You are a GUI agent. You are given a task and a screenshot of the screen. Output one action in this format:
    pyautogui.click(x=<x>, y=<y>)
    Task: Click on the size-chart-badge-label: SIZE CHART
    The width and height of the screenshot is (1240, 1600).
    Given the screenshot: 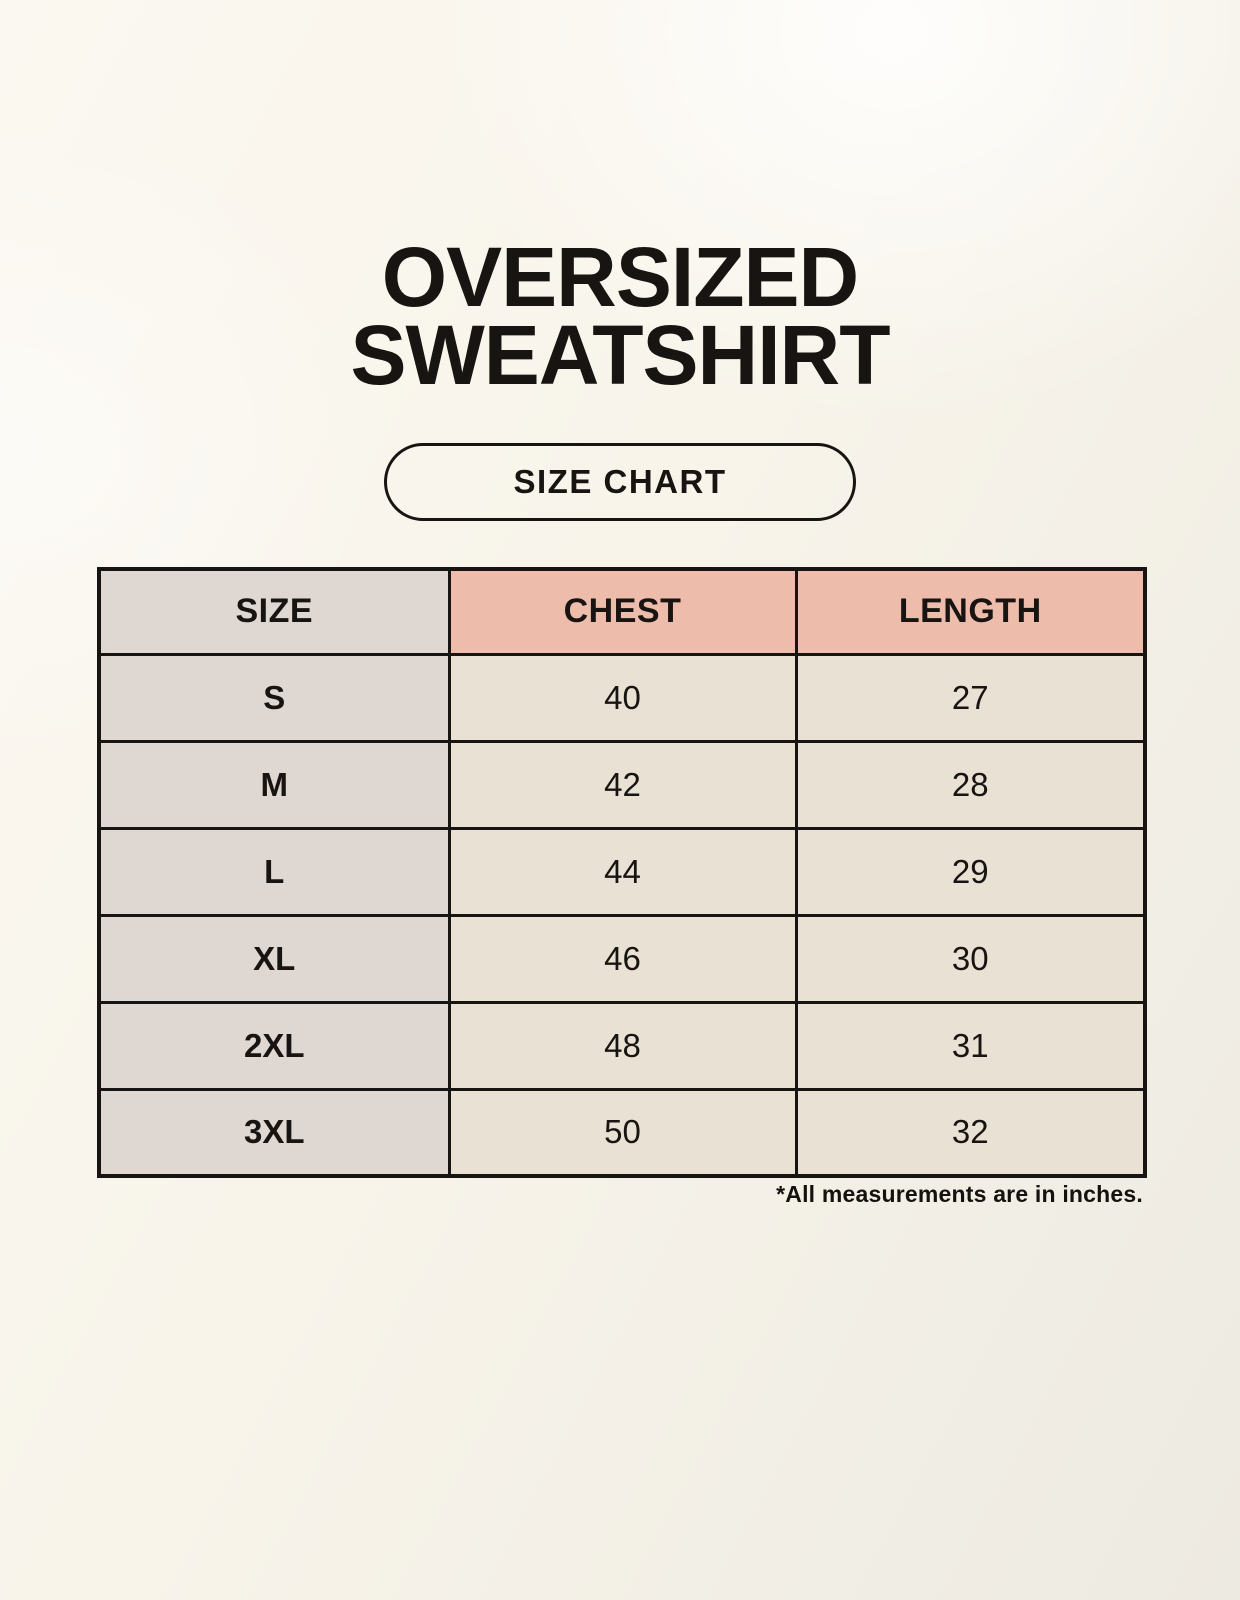 What is the action you would take?
    pyautogui.click(x=620, y=481)
    